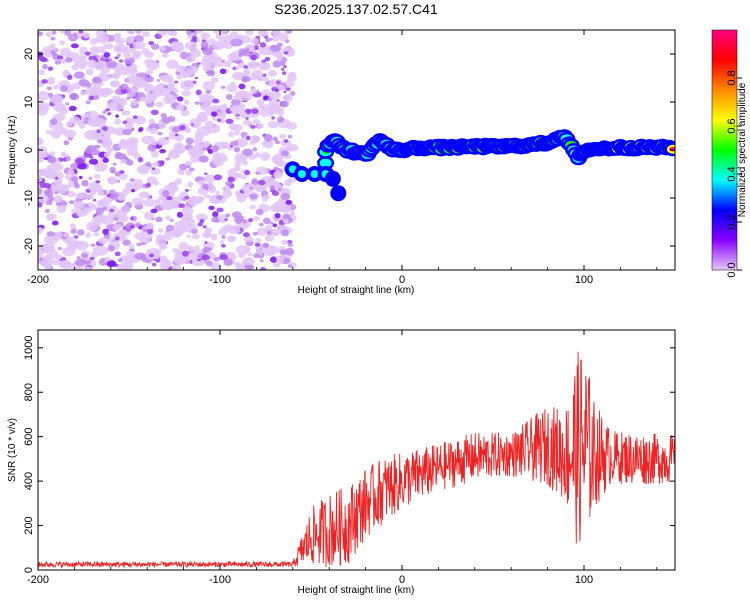 The width and height of the screenshot is (750, 600). Describe the element at coordinates (356, 290) in the screenshot. I see `spectrogram-x-label: Height of straight line (km)` at that location.